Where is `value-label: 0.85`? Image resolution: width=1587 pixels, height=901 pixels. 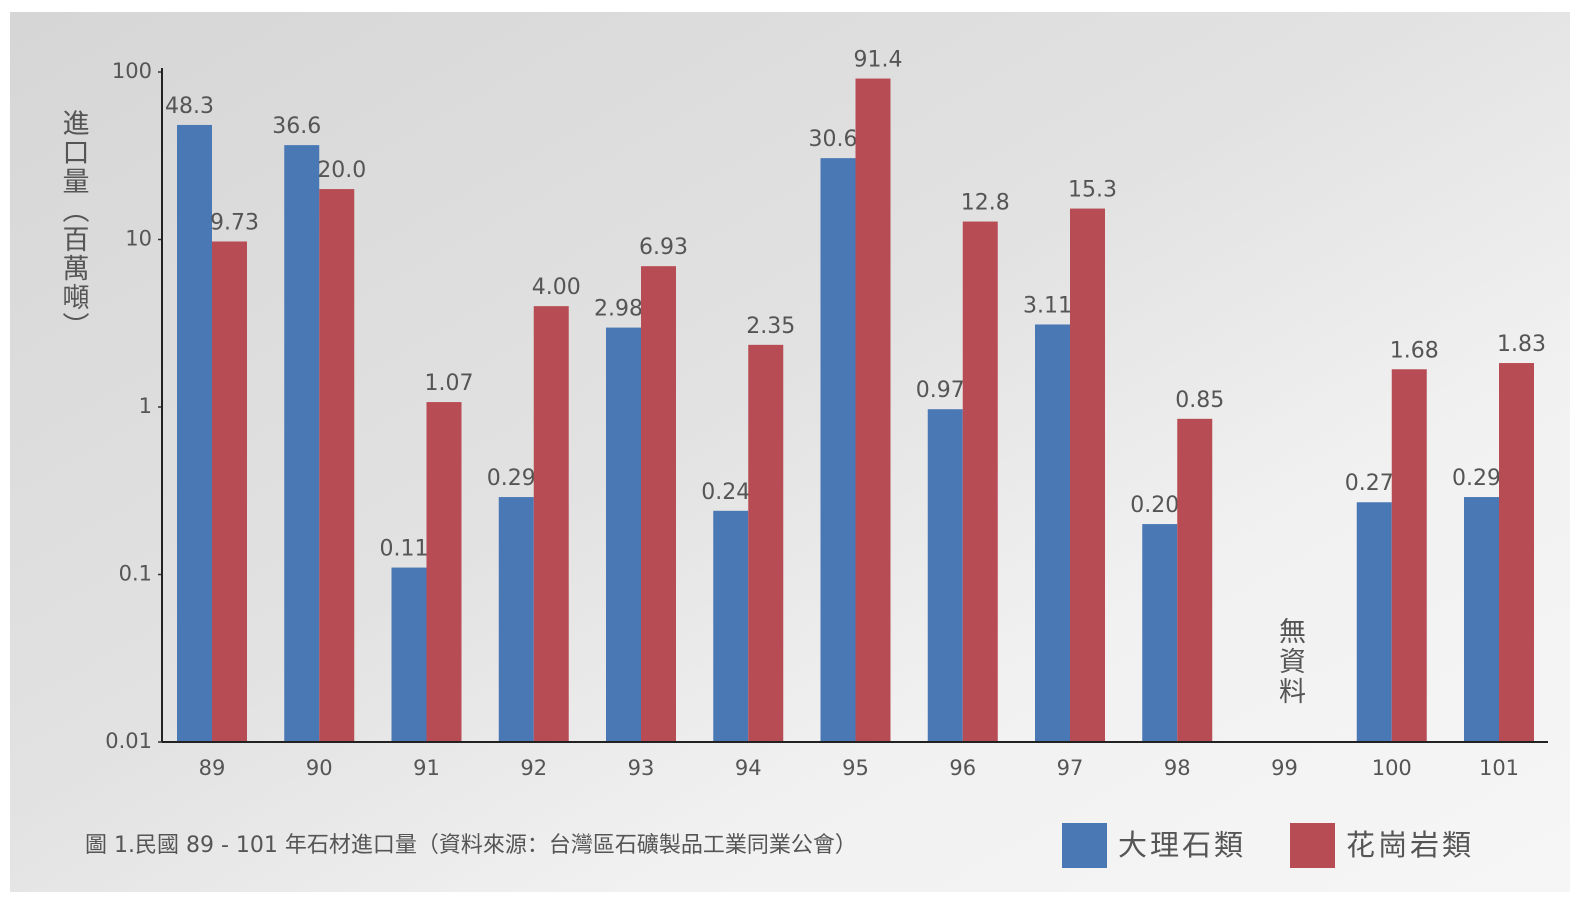
value-label: 0.85 is located at coordinates (1199, 400).